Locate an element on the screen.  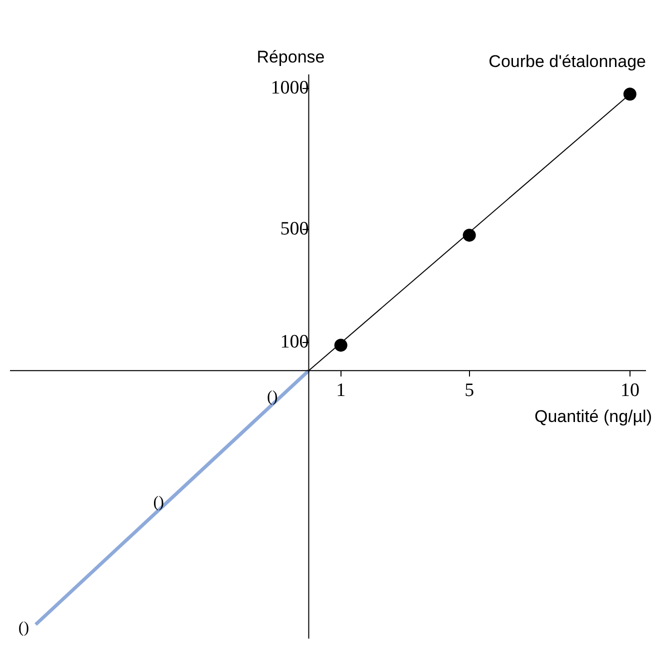
x-tick-label: 1 is located at coordinates (341, 390).